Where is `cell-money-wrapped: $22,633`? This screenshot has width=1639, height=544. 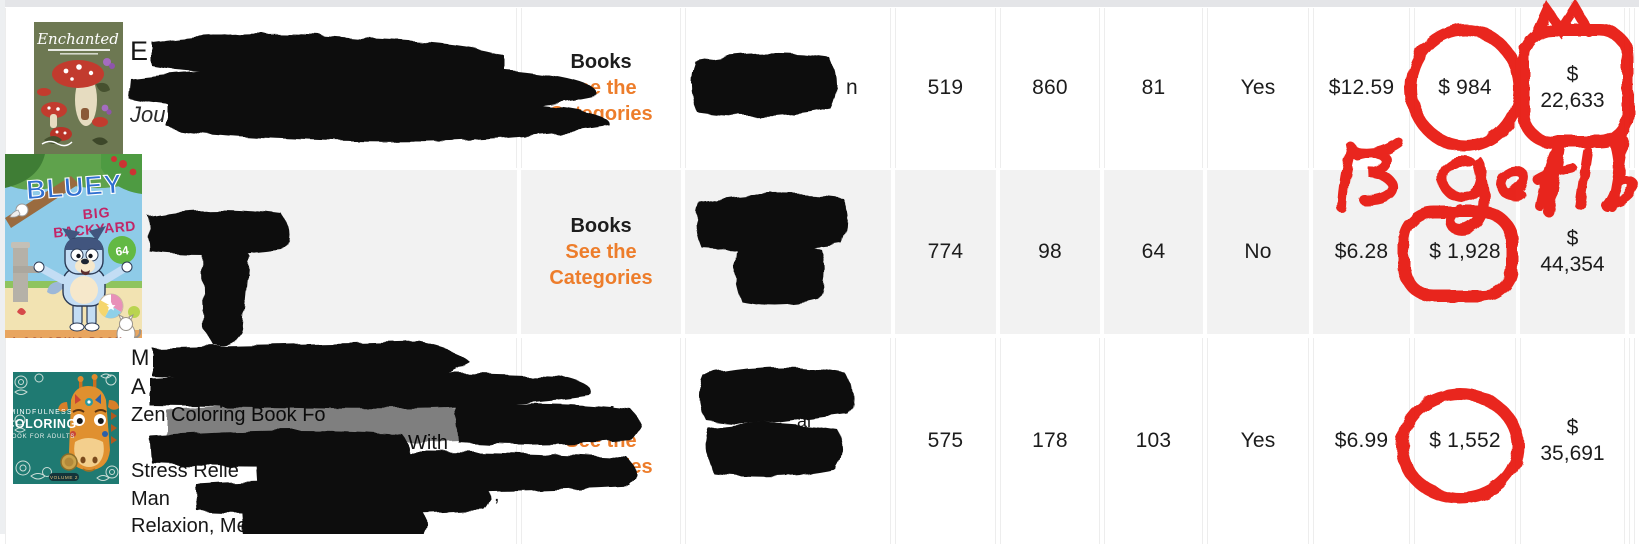
cell-money-wrapped: $22,633 is located at coordinates (1572, 88).